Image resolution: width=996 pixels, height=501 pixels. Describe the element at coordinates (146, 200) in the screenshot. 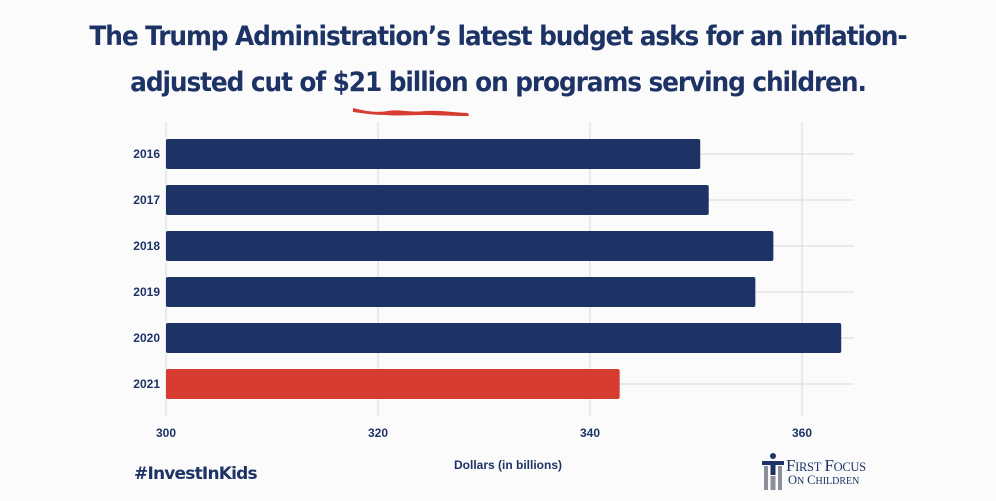

I see `category-label-2017: 2017` at that location.